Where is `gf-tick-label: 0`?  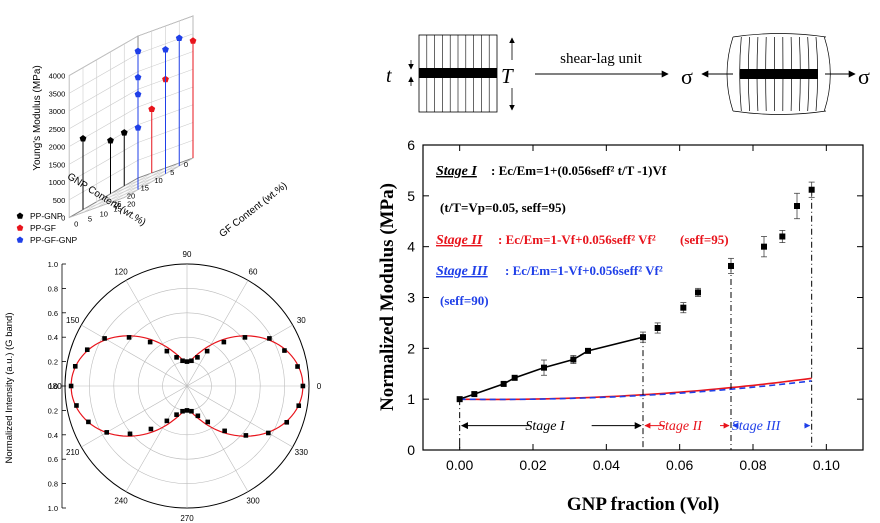
gf-tick-label: 0 is located at coordinates (76, 224).